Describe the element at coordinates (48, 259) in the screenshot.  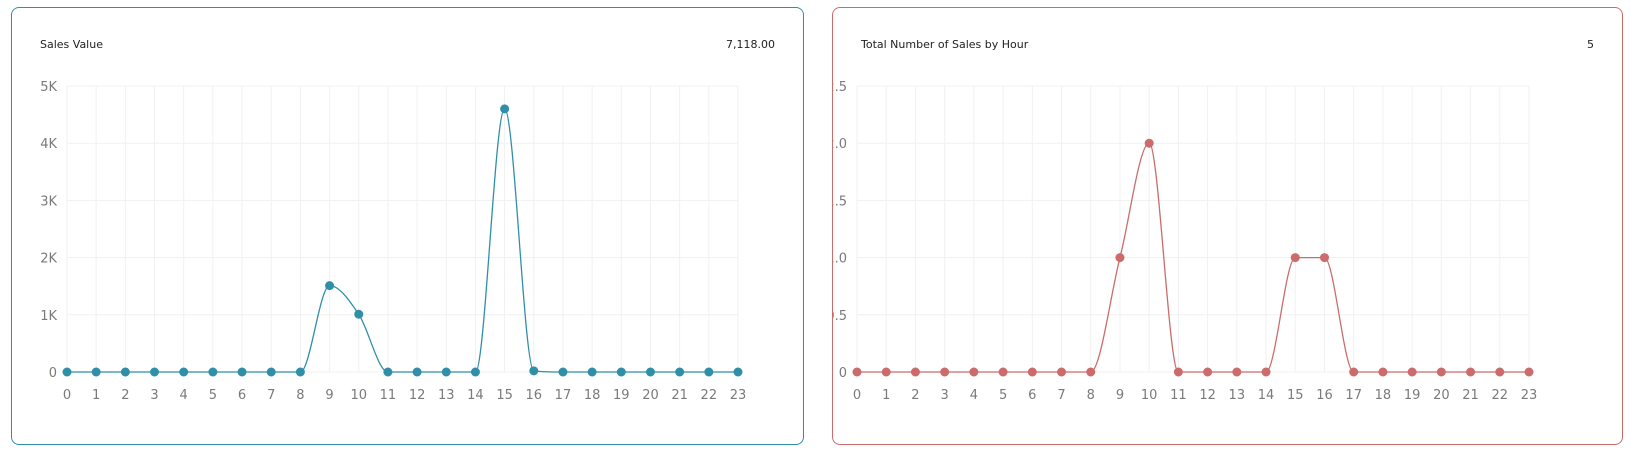
I see `y-tick-label: 2K` at that location.